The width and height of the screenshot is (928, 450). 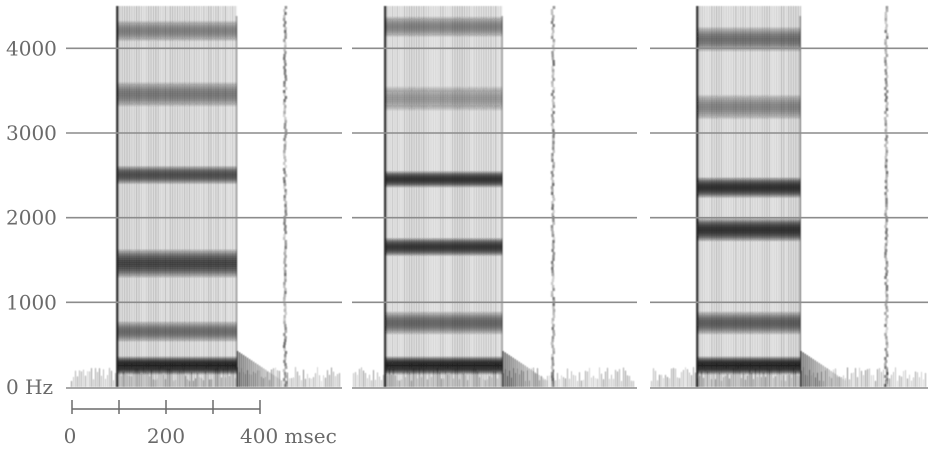 What do you see at coordinates (31, 133) in the screenshot?
I see `y-tick-label: 3000` at bounding box center [31, 133].